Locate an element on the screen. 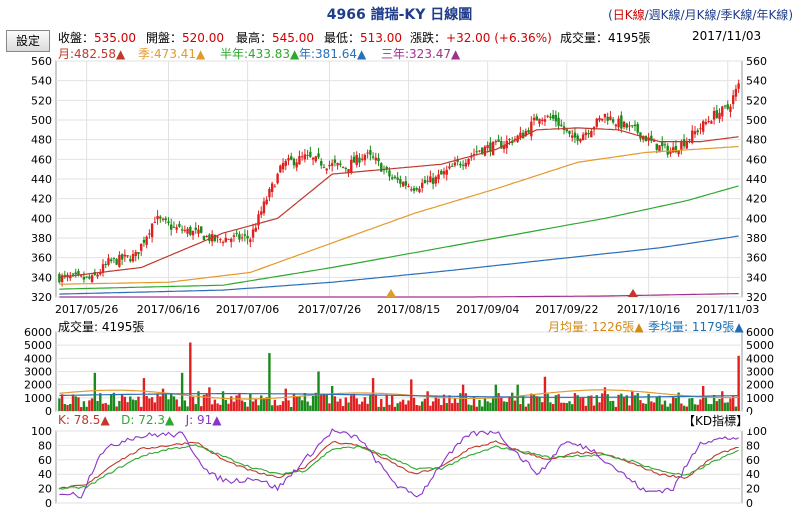 The image size is (799, 508). quote-date: 2017/11/03 is located at coordinates (727, 36).